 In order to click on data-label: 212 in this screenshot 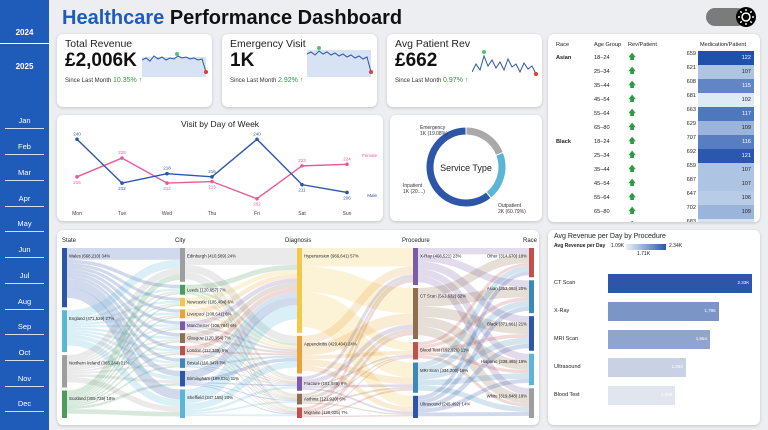, I will do `click(122, 188)`.